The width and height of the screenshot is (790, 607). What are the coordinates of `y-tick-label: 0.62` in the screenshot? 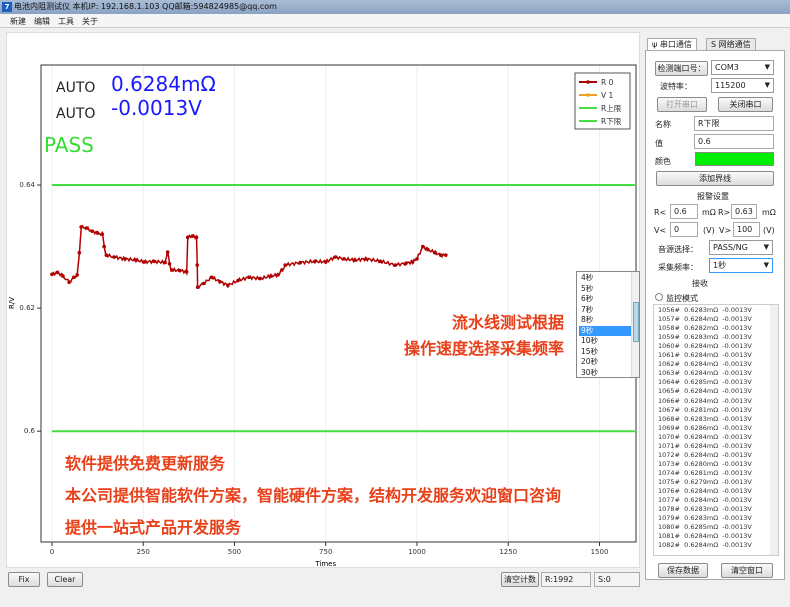 It's located at (27, 308).